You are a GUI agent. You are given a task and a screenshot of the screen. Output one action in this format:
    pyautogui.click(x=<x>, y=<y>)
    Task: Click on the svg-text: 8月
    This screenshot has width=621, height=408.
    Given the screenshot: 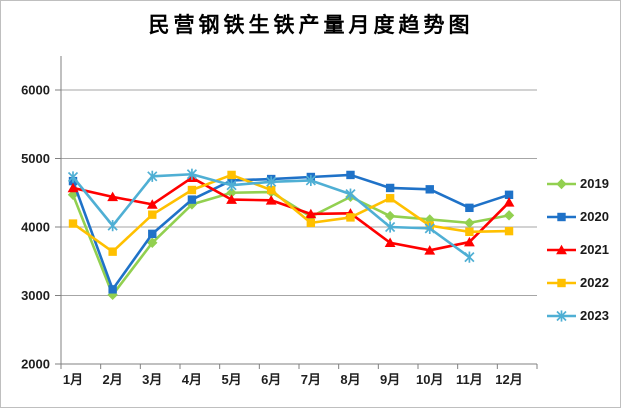 What is the action you would take?
    pyautogui.click(x=350, y=379)
    